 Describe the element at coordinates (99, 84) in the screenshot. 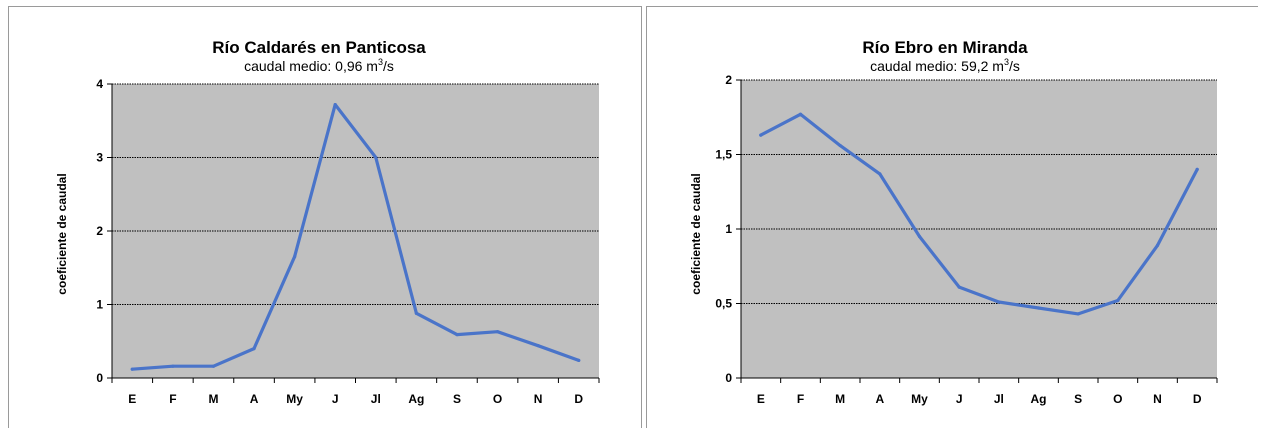

I see `y-tick-label: 4` at that location.